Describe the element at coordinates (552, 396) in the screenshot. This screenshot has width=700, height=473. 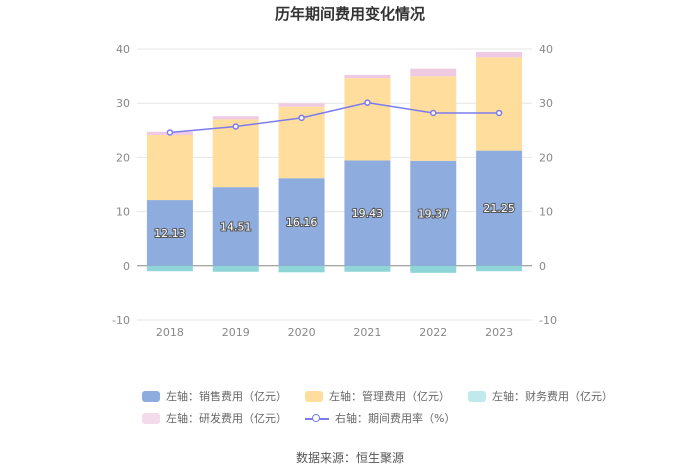
I see `legend-label: 左轴：财务费用（亿元）` at that location.